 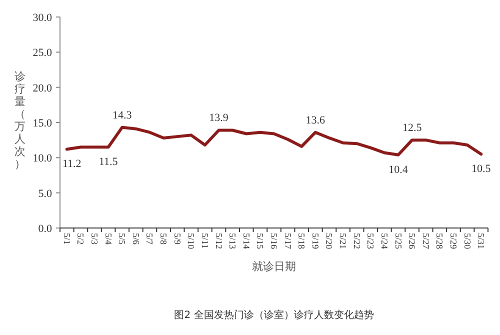 What do you see at coordinates (384, 241) in the screenshot?
I see `x-tick-label: 5/24` at bounding box center [384, 241].